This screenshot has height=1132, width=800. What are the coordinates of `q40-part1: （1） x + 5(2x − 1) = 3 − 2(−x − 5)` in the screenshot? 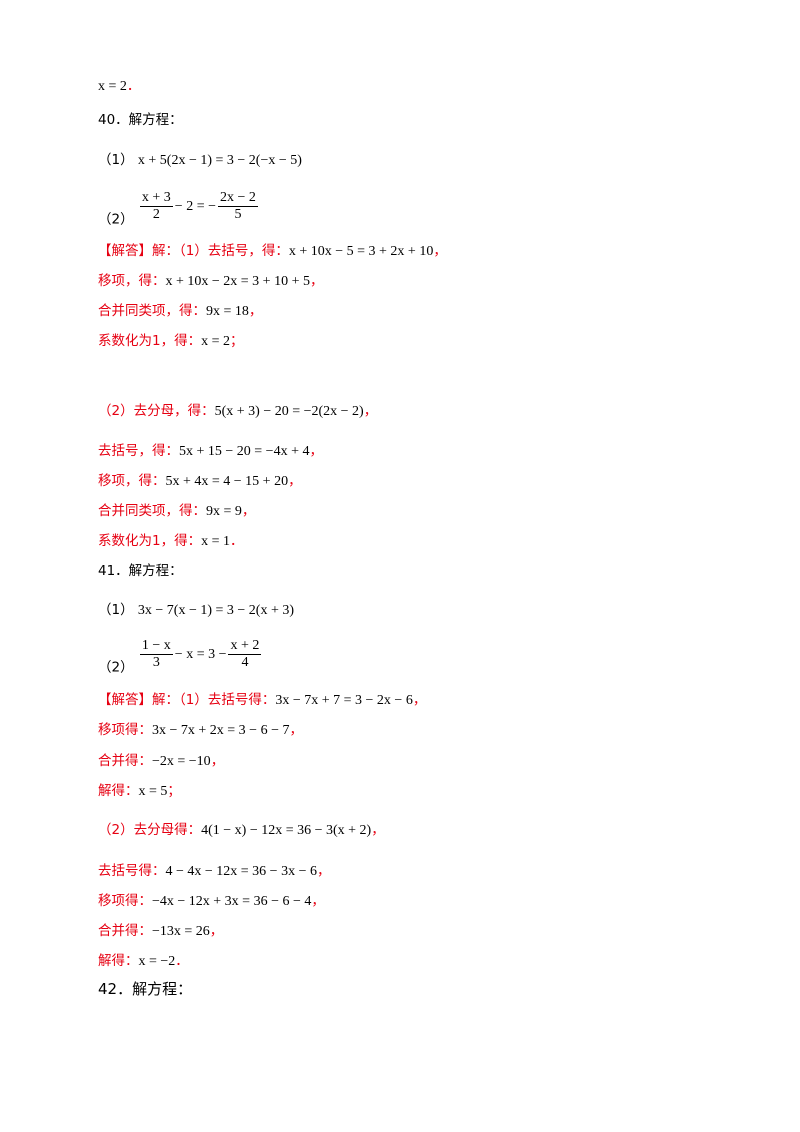 It's located at (200, 160).